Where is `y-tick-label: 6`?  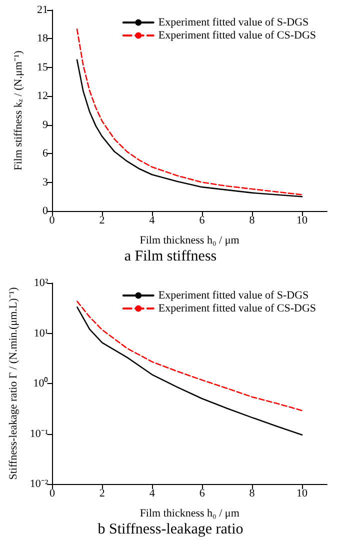 y-tick-label: 6 is located at coordinates (45, 154).